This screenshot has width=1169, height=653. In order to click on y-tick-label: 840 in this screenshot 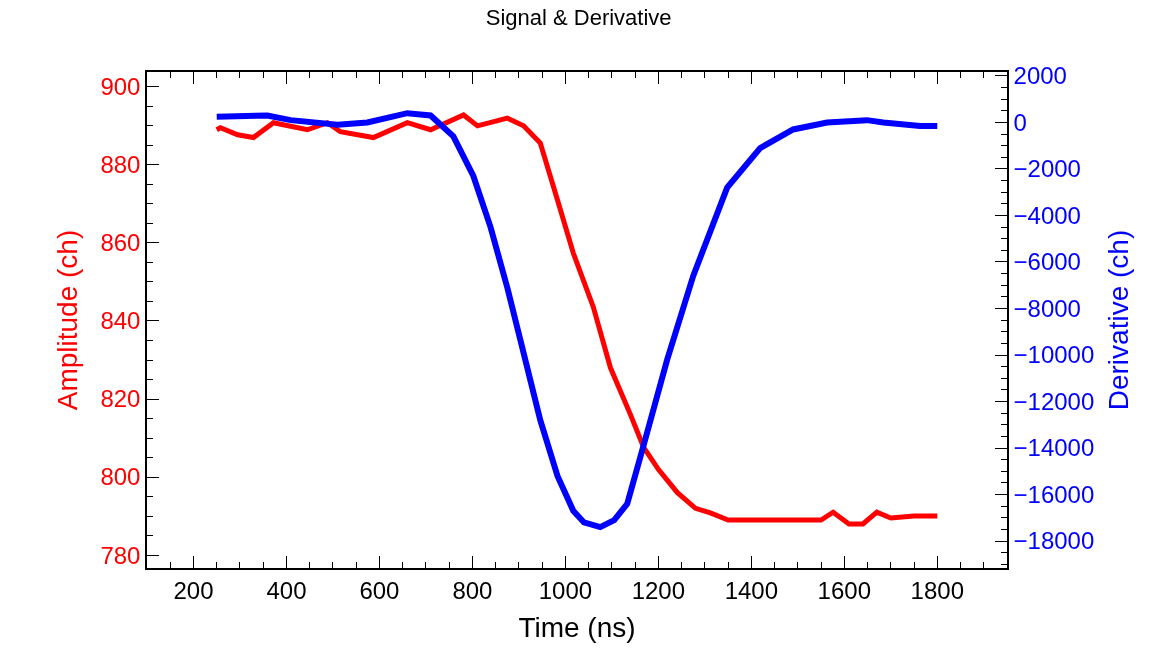, I will do `click(120, 321)`.